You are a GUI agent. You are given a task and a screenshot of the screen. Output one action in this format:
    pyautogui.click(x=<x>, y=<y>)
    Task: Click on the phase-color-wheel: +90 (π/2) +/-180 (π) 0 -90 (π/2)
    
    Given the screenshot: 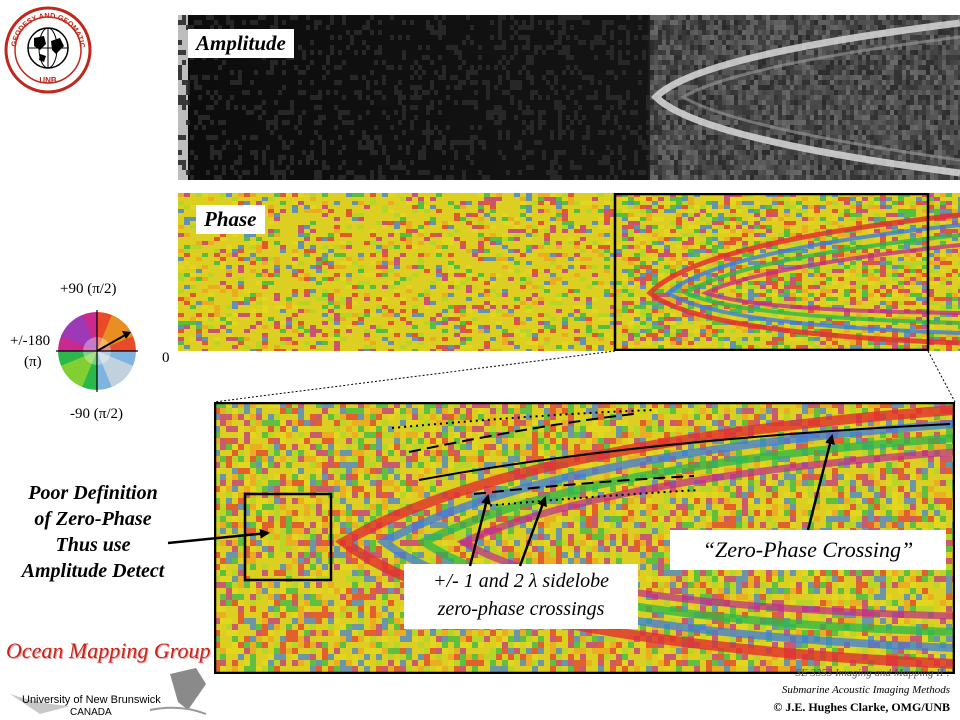 What is the action you would take?
    pyautogui.click(x=89, y=358)
    